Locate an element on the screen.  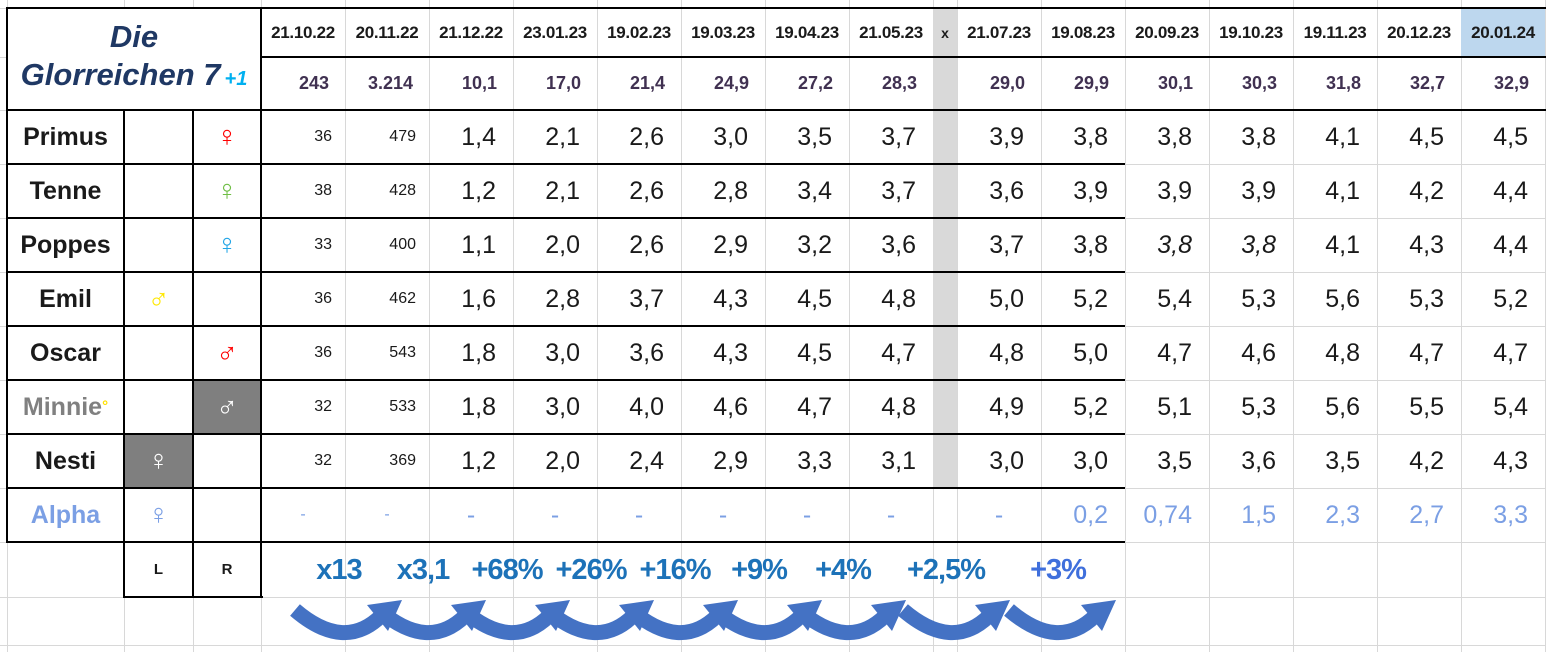
value-cell-emil: 4,3 is located at coordinates (730, 298).